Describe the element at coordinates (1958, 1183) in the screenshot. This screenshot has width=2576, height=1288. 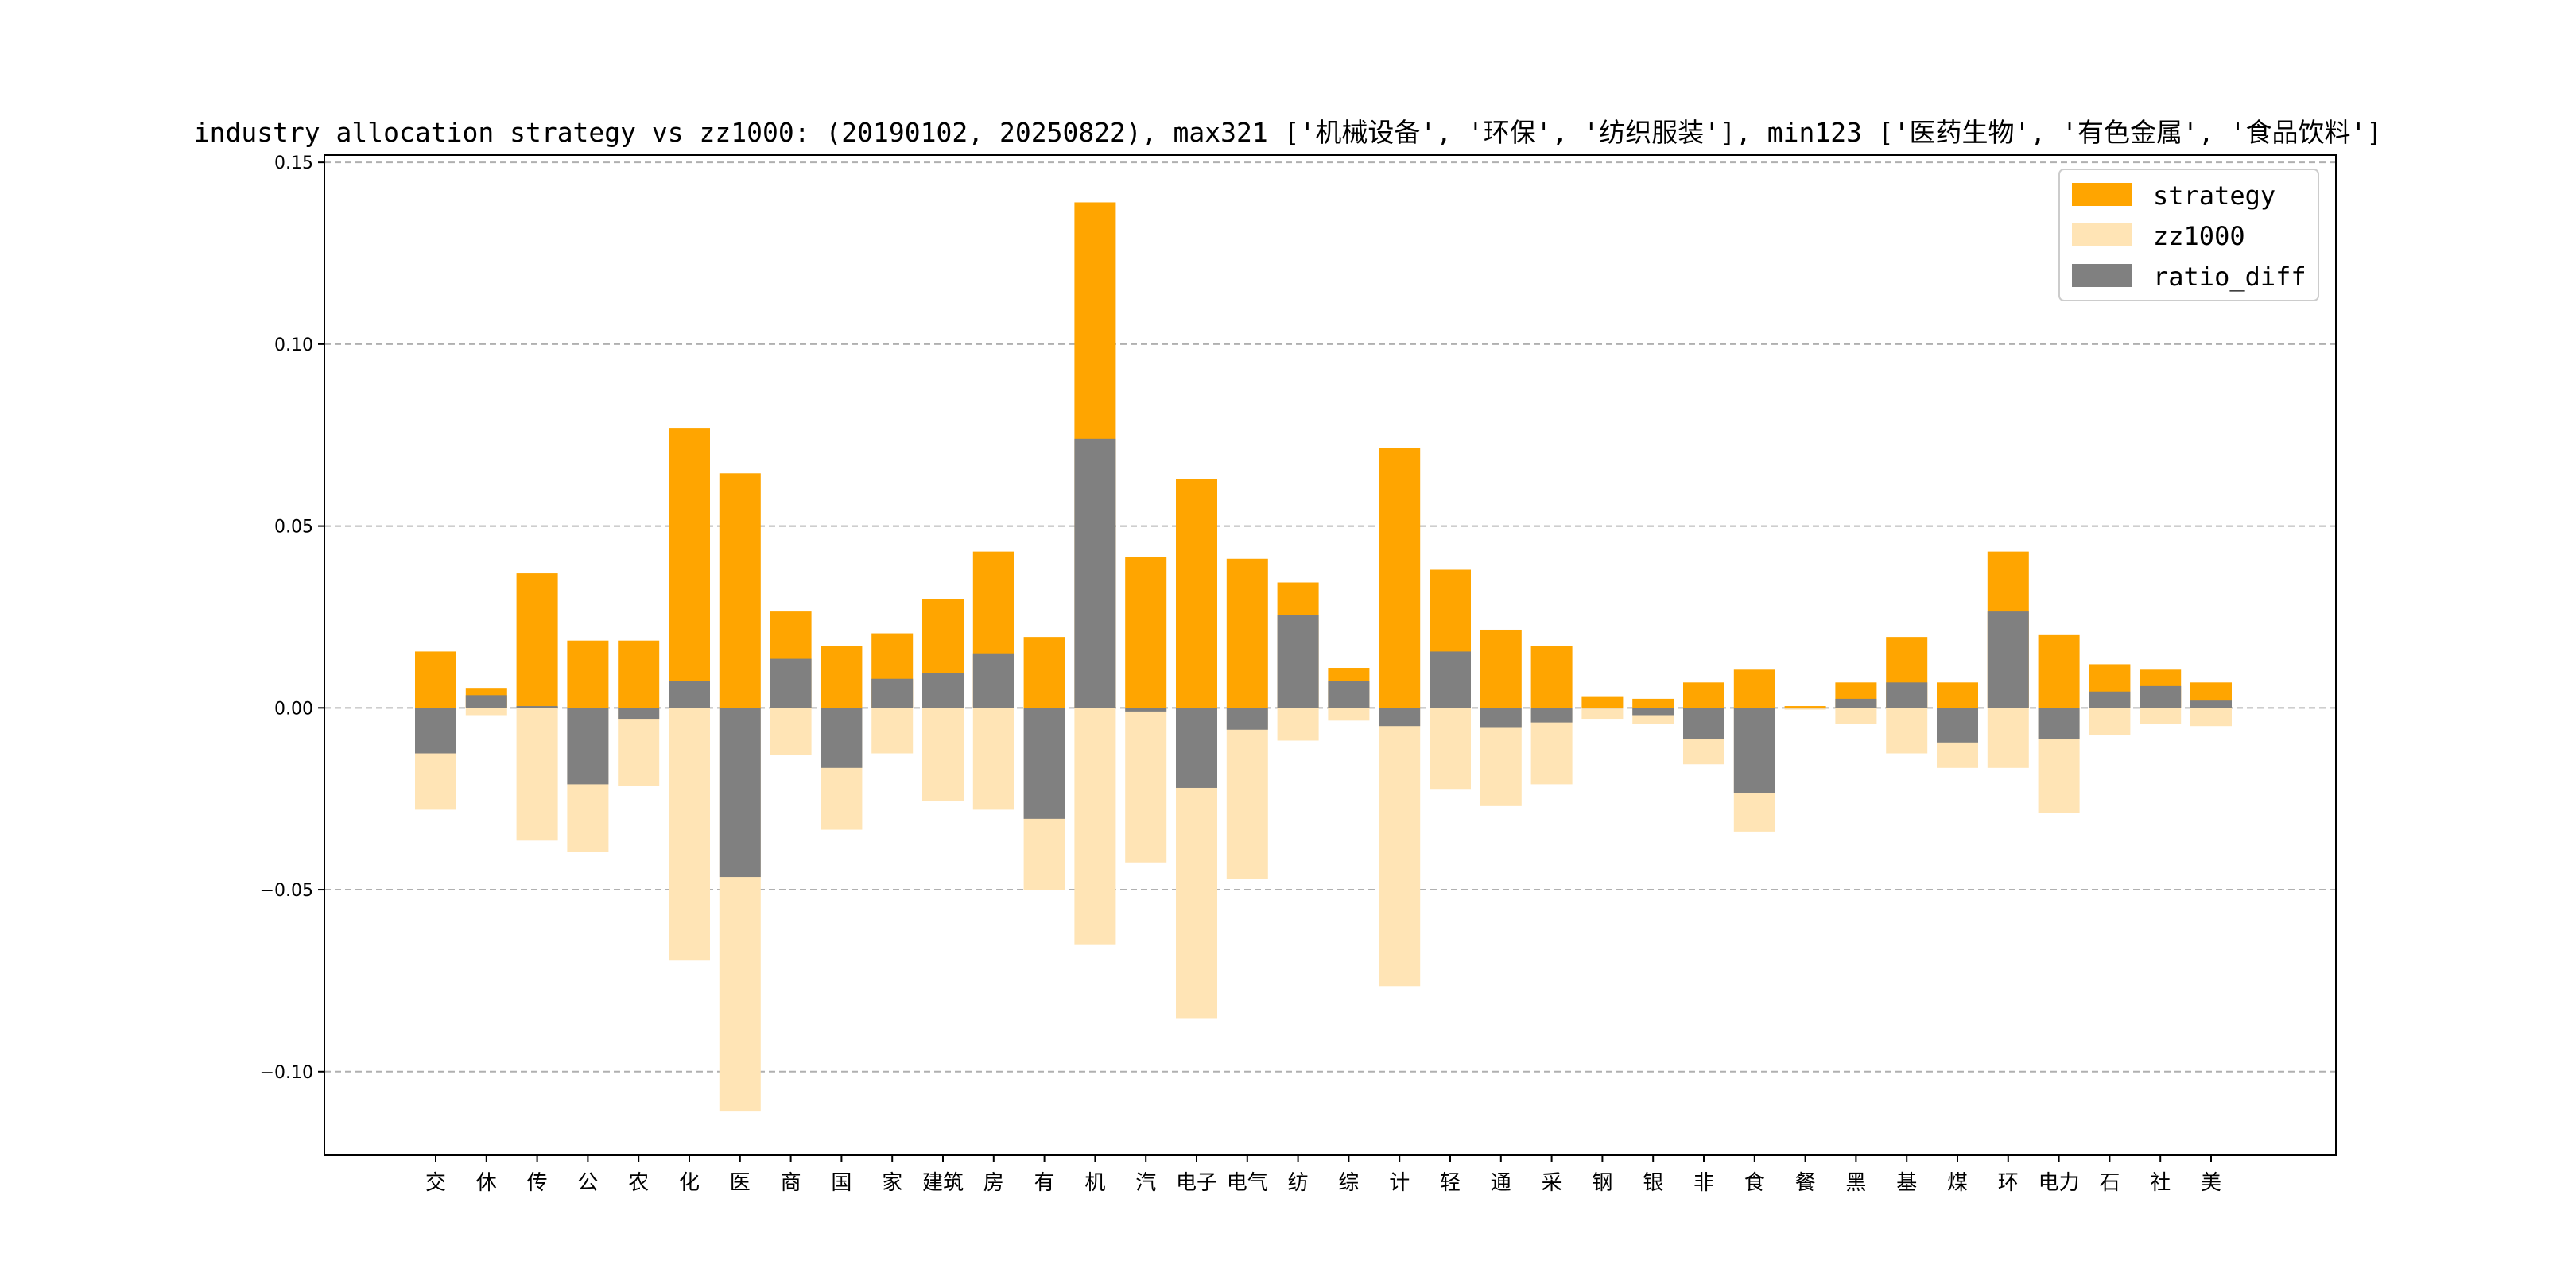
I see `x-tick-label: 煤` at that location.